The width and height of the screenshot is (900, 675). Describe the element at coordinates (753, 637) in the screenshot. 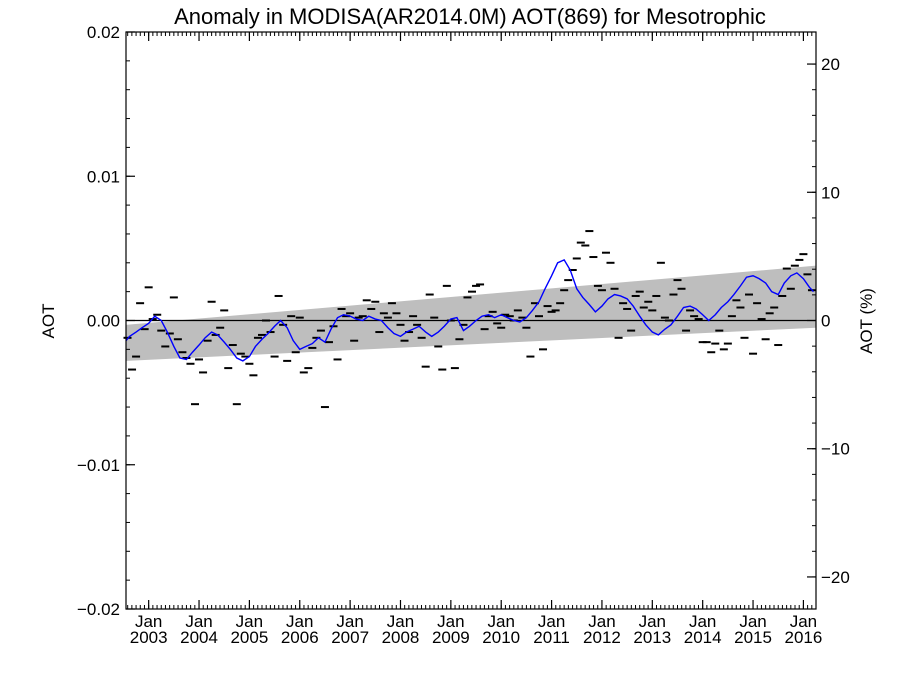

I see `x-tick-year: 2015` at that location.